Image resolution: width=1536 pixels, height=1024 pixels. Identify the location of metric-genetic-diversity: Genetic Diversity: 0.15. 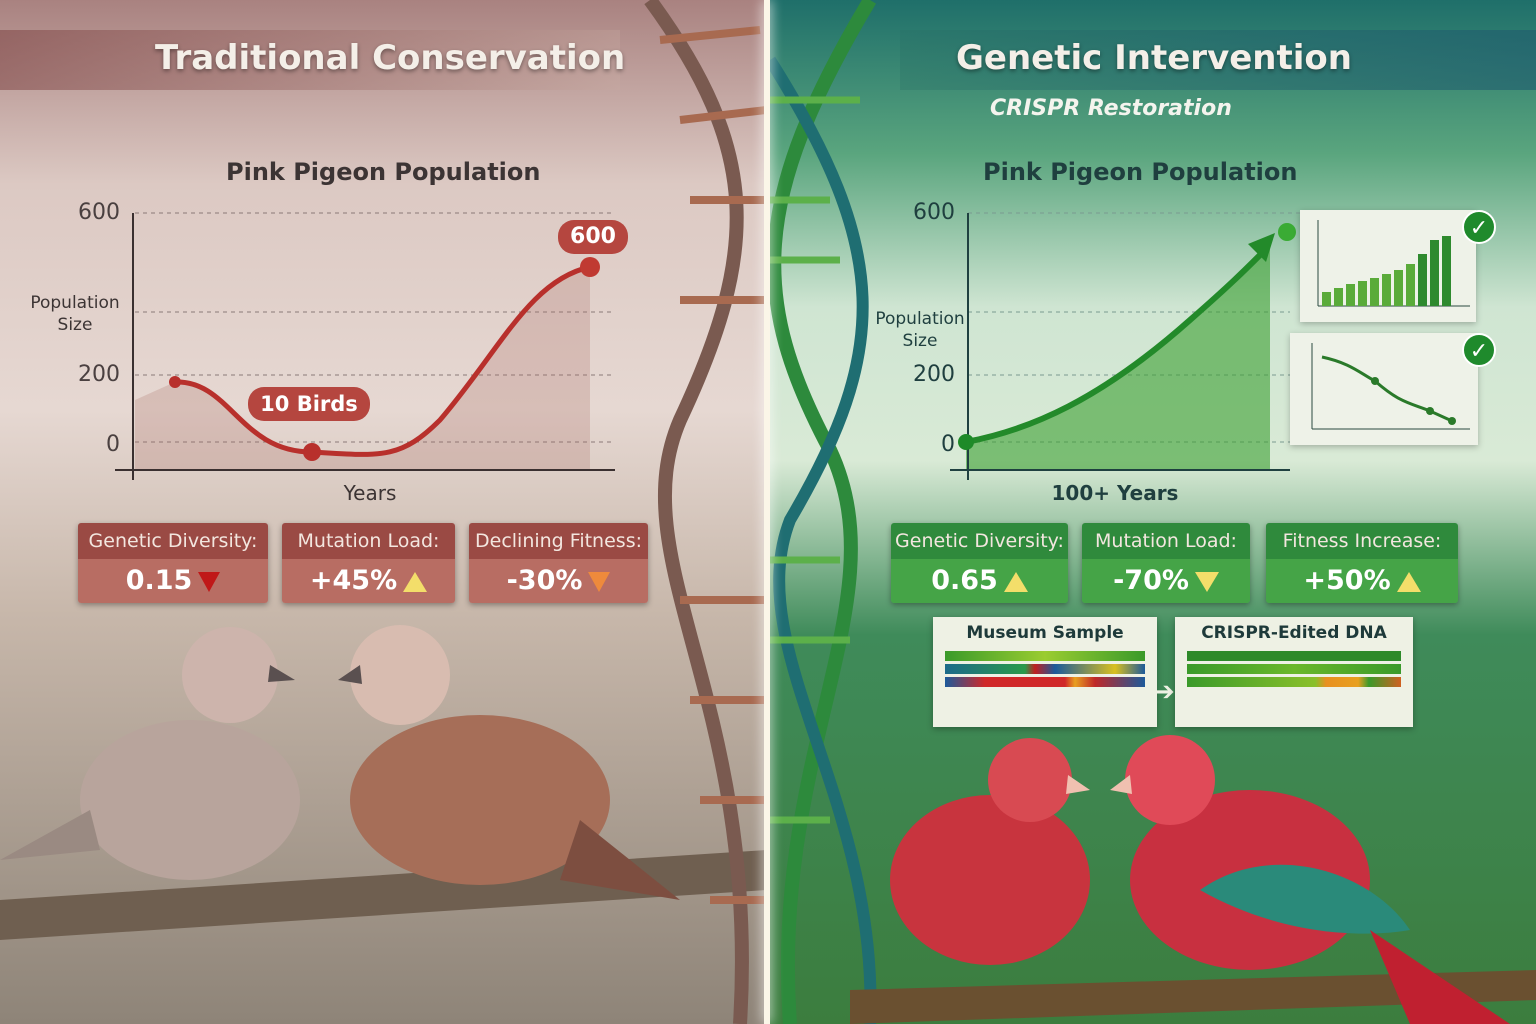
(173, 563).